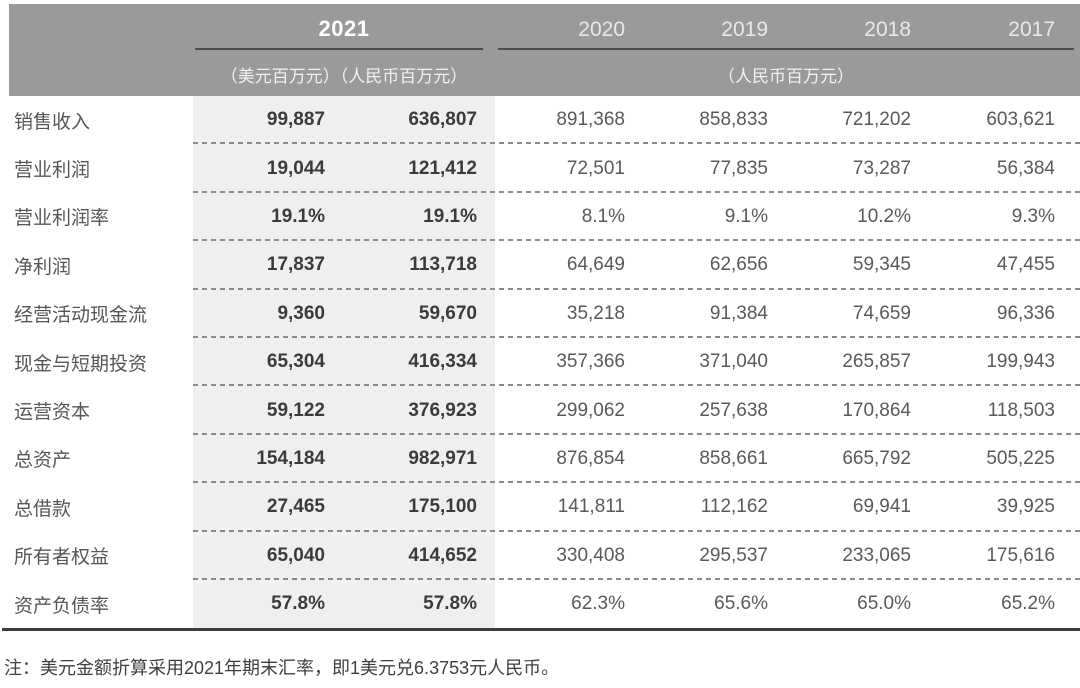  What do you see at coordinates (295, 120) in the screenshot?
I see `cell-2021-usd: 99,887` at bounding box center [295, 120].